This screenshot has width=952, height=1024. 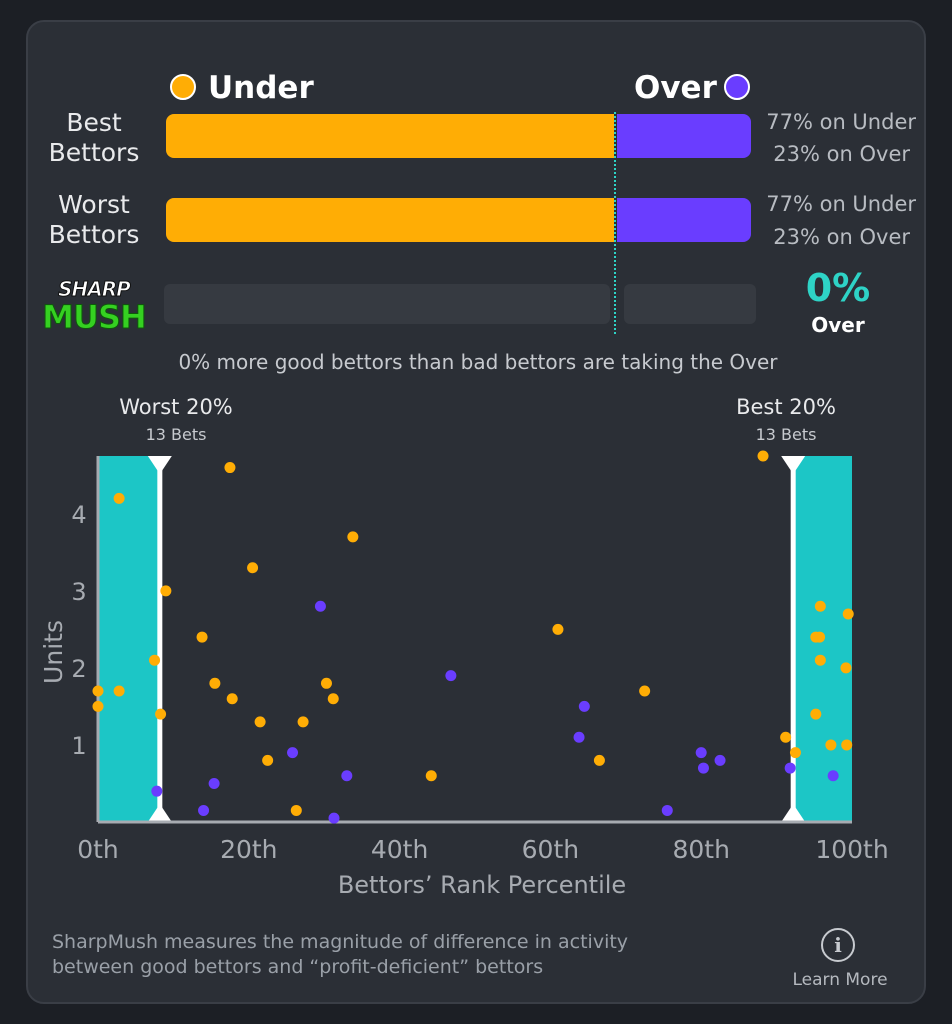 I want to click on worst-under-bar, so click(x=390, y=220).